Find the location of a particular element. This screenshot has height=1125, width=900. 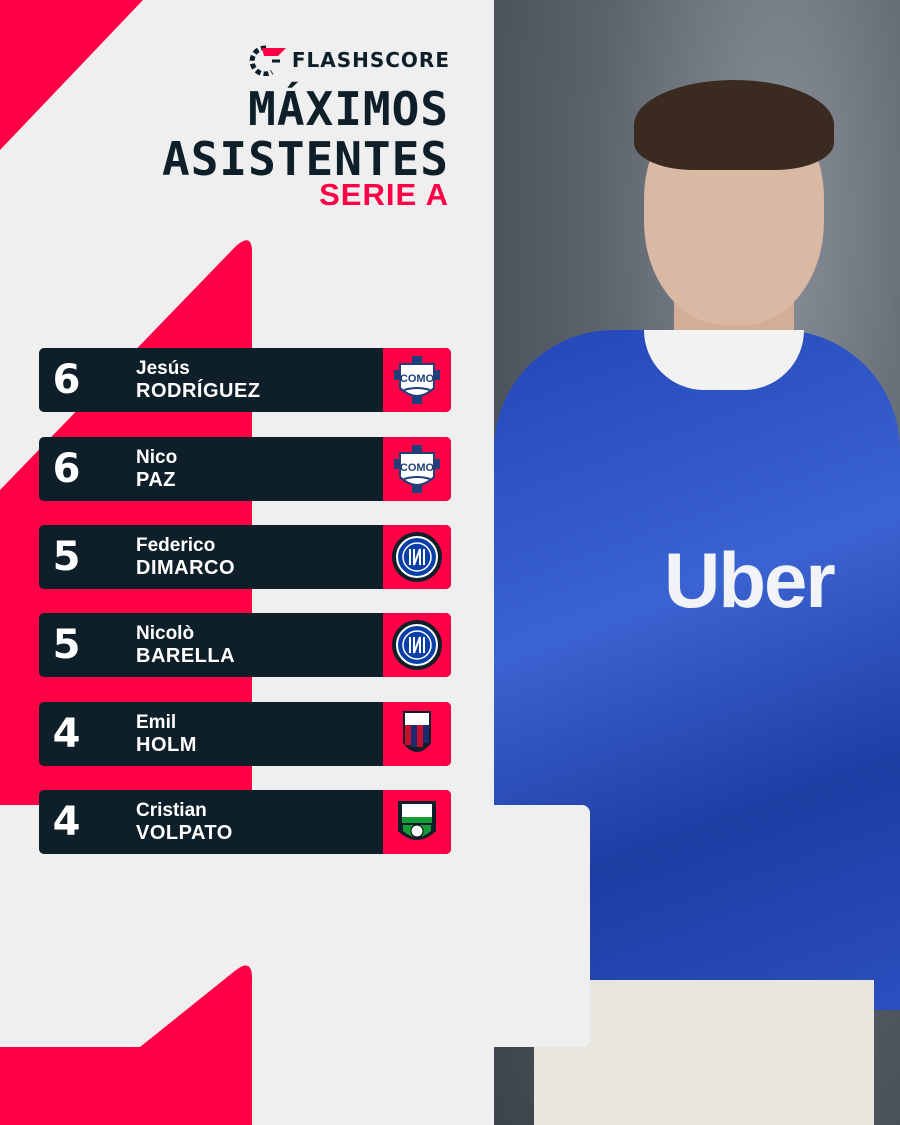

title-line-1: MÁXIMOS is located at coordinates (348, 109).